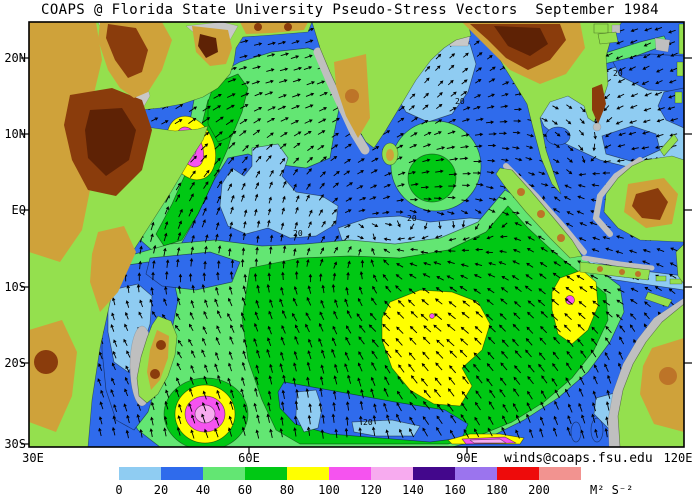 The height and width of the screenshot is (500, 700). I want to click on colorbar-label-40: 40, so click(203, 490).